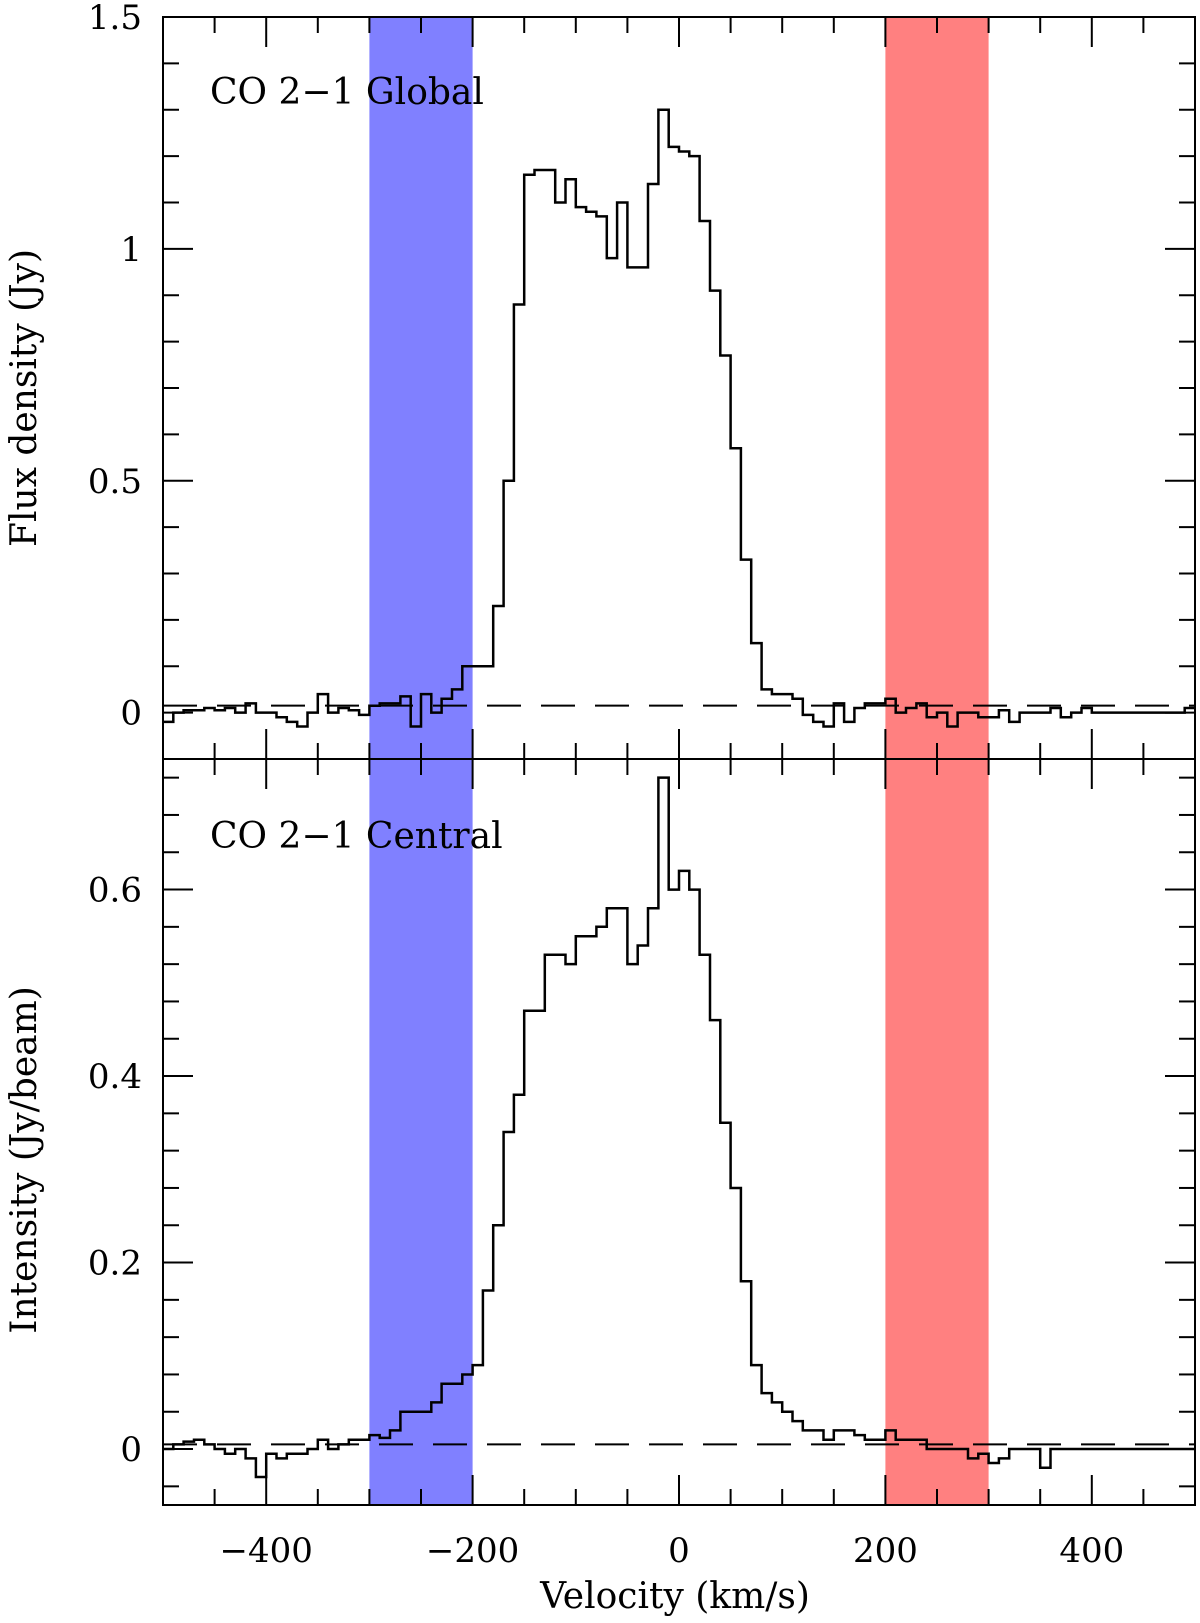 This screenshot has width=1200, height=1623. Describe the element at coordinates (347, 92) in the screenshot. I see `top-panel-label: CO 2−1 Global` at that location.